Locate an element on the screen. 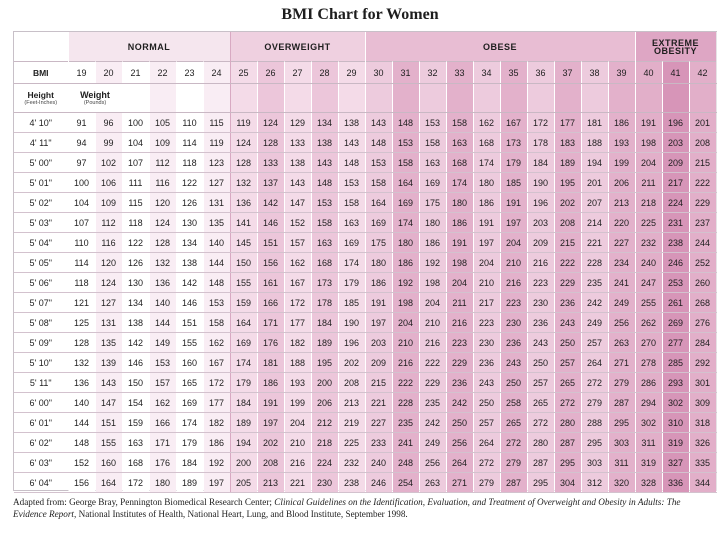 The width and height of the screenshot is (720, 540). weight-cell: 272 is located at coordinates (595, 382).